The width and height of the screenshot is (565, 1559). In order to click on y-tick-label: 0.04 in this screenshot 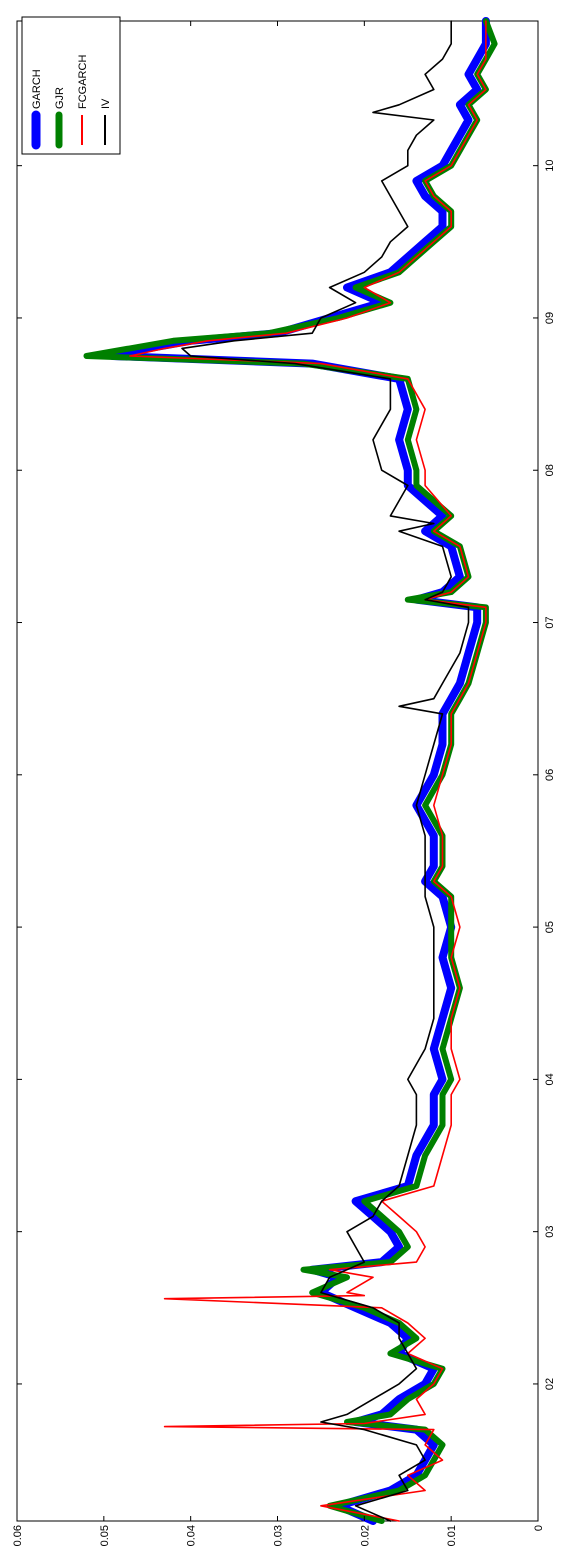, I will do `click(192, 1535)`.